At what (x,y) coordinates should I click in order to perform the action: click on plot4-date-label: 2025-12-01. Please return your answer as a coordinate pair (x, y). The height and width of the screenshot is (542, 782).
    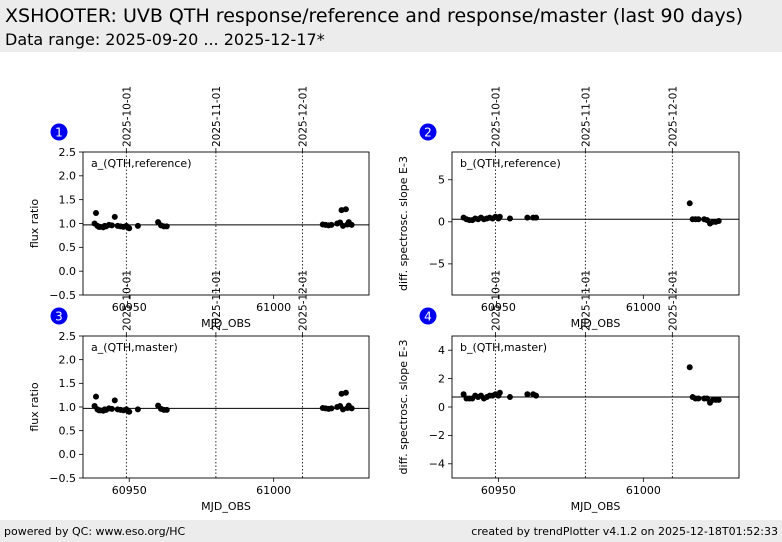
    Looking at the image, I should click on (673, 300).